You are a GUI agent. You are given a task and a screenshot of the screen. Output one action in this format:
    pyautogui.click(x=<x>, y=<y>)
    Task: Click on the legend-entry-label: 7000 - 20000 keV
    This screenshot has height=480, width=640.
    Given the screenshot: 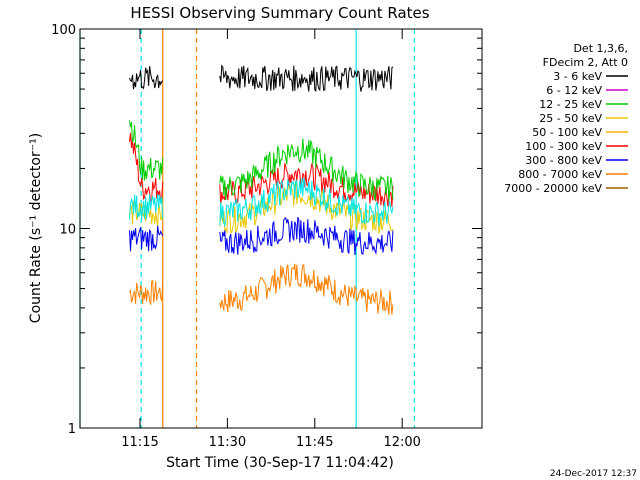 What is the action you would take?
    pyautogui.click(x=553, y=188)
    